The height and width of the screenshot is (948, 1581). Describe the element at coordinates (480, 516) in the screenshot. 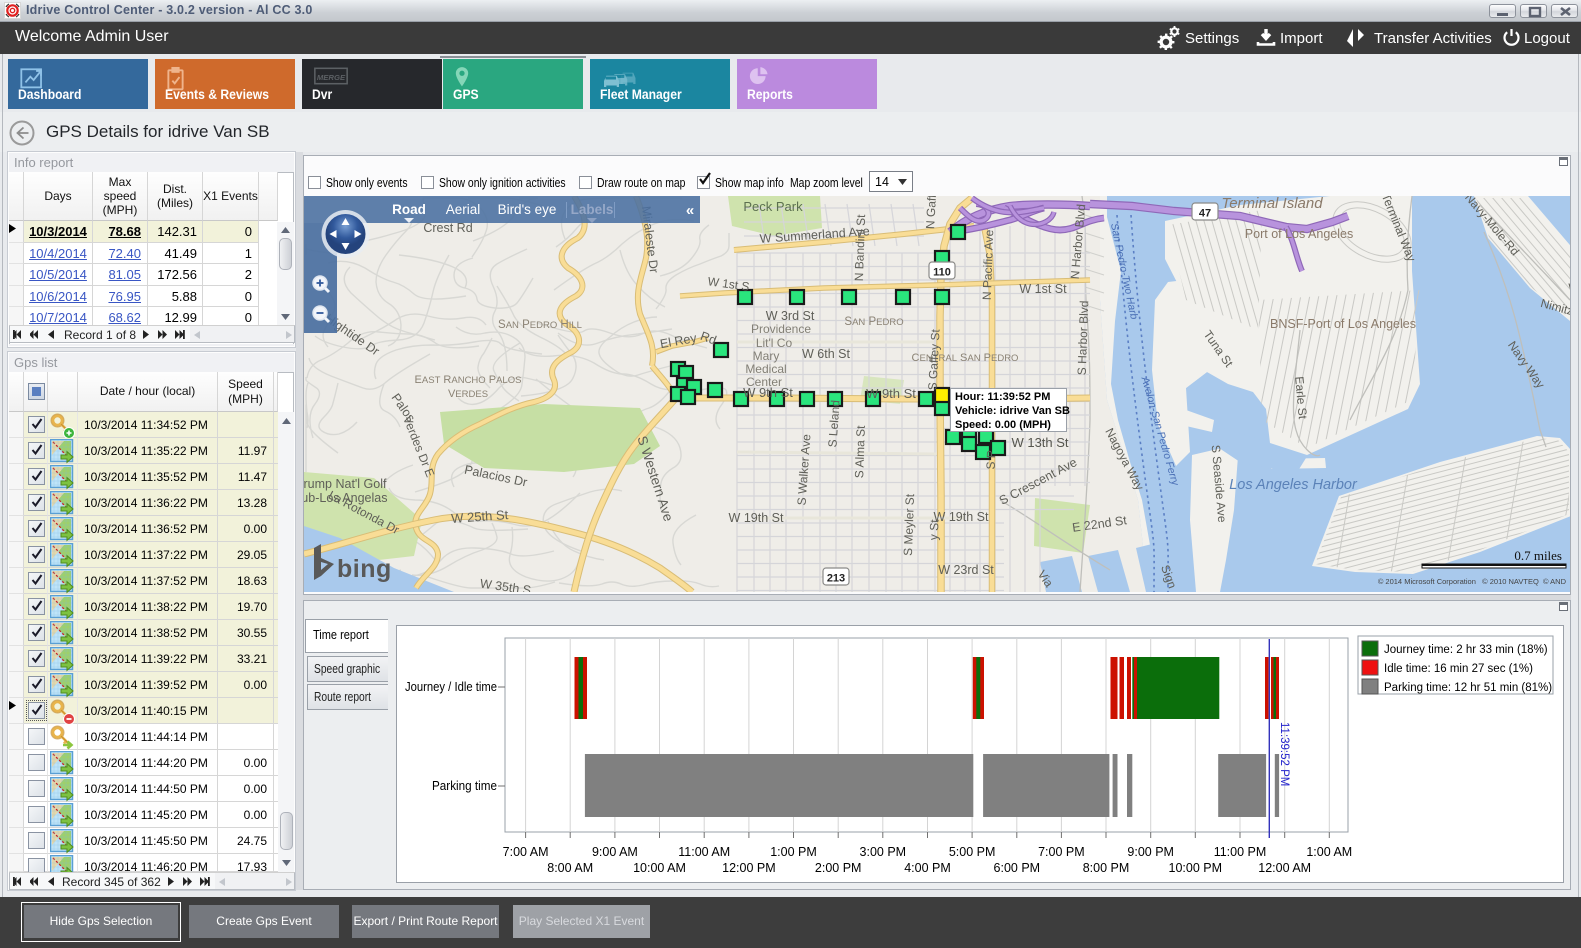

I see `svg-text: W 25th St` at that location.